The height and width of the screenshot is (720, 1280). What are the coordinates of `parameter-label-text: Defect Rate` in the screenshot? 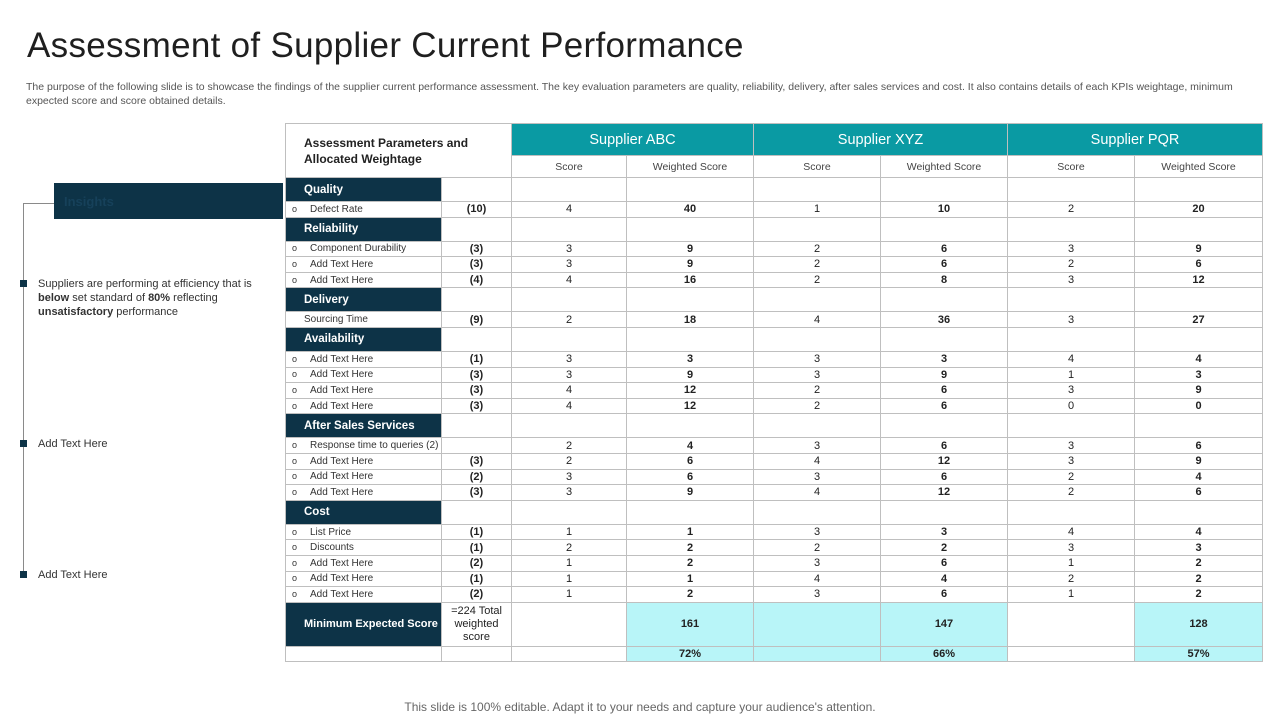 It's located at (336, 209).